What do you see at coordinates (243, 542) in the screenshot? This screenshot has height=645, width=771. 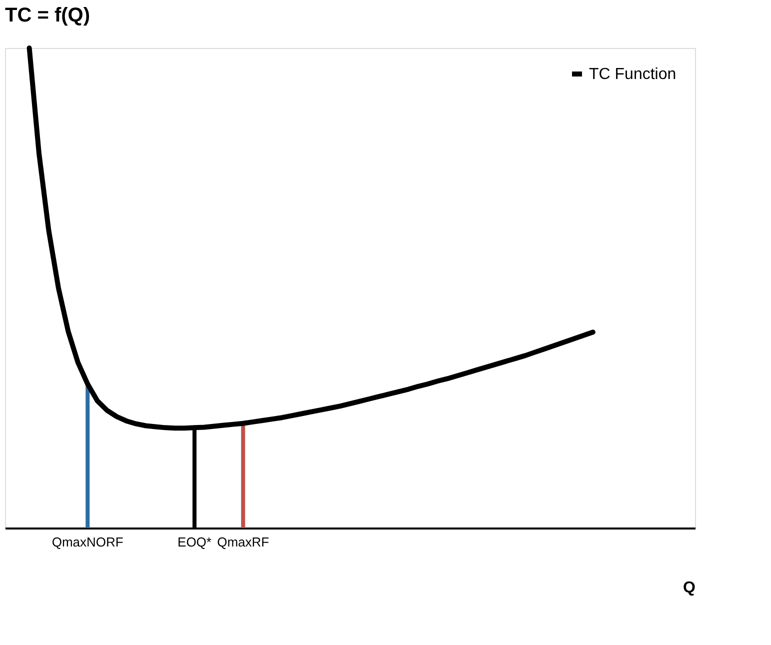 I see `x-tick-label: QmaxRF` at bounding box center [243, 542].